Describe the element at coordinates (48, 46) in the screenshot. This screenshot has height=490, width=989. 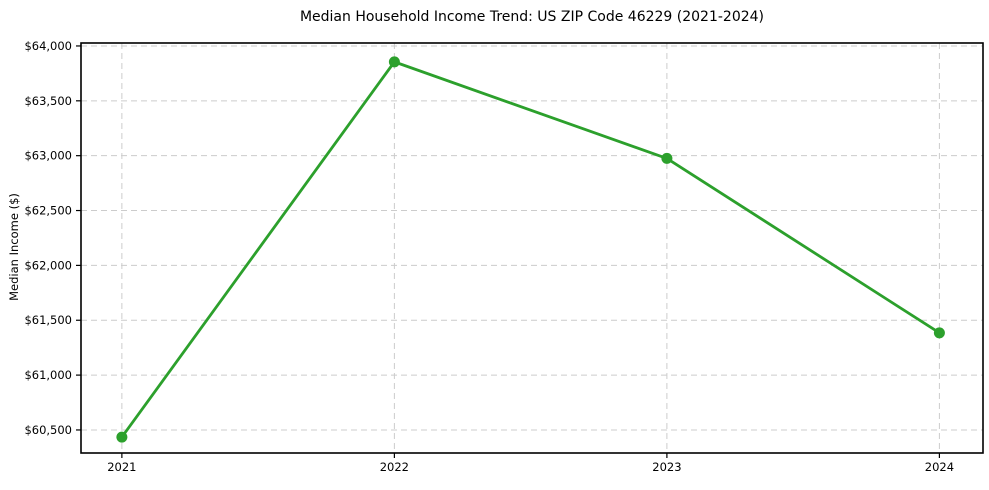
I see `y-tick-label: $64,000` at that location.